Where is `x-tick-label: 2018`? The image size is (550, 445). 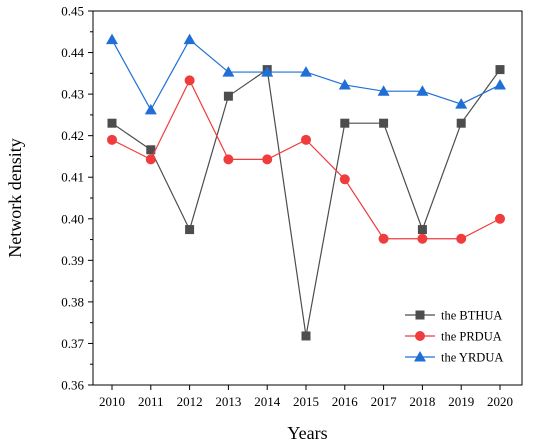 x-tick-label: 2018 is located at coordinates (422, 401).